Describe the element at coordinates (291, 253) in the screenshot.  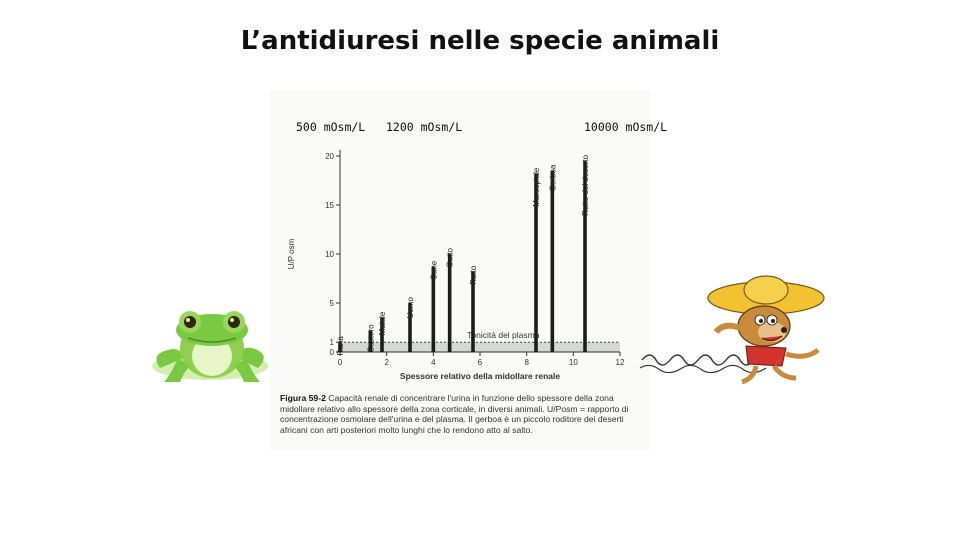
I see `y-axis-label: U/P osm` at that location.